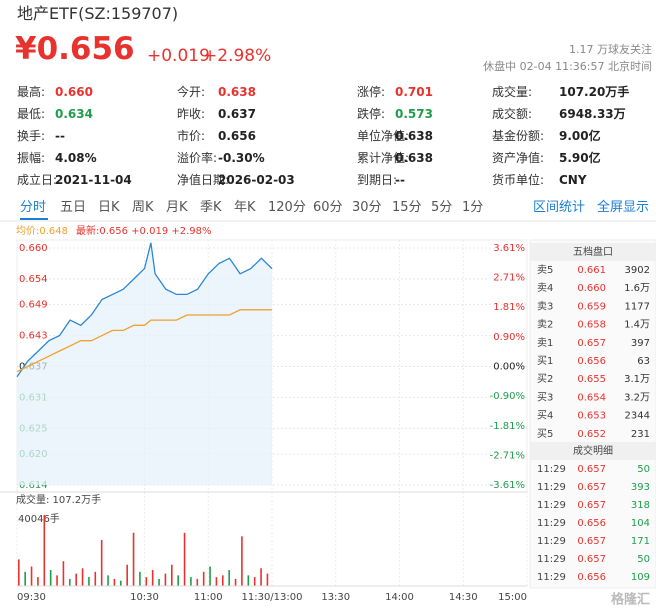 The width and height of the screenshot is (656, 615). I want to click on x-tick-label: 09:30, so click(31, 597).